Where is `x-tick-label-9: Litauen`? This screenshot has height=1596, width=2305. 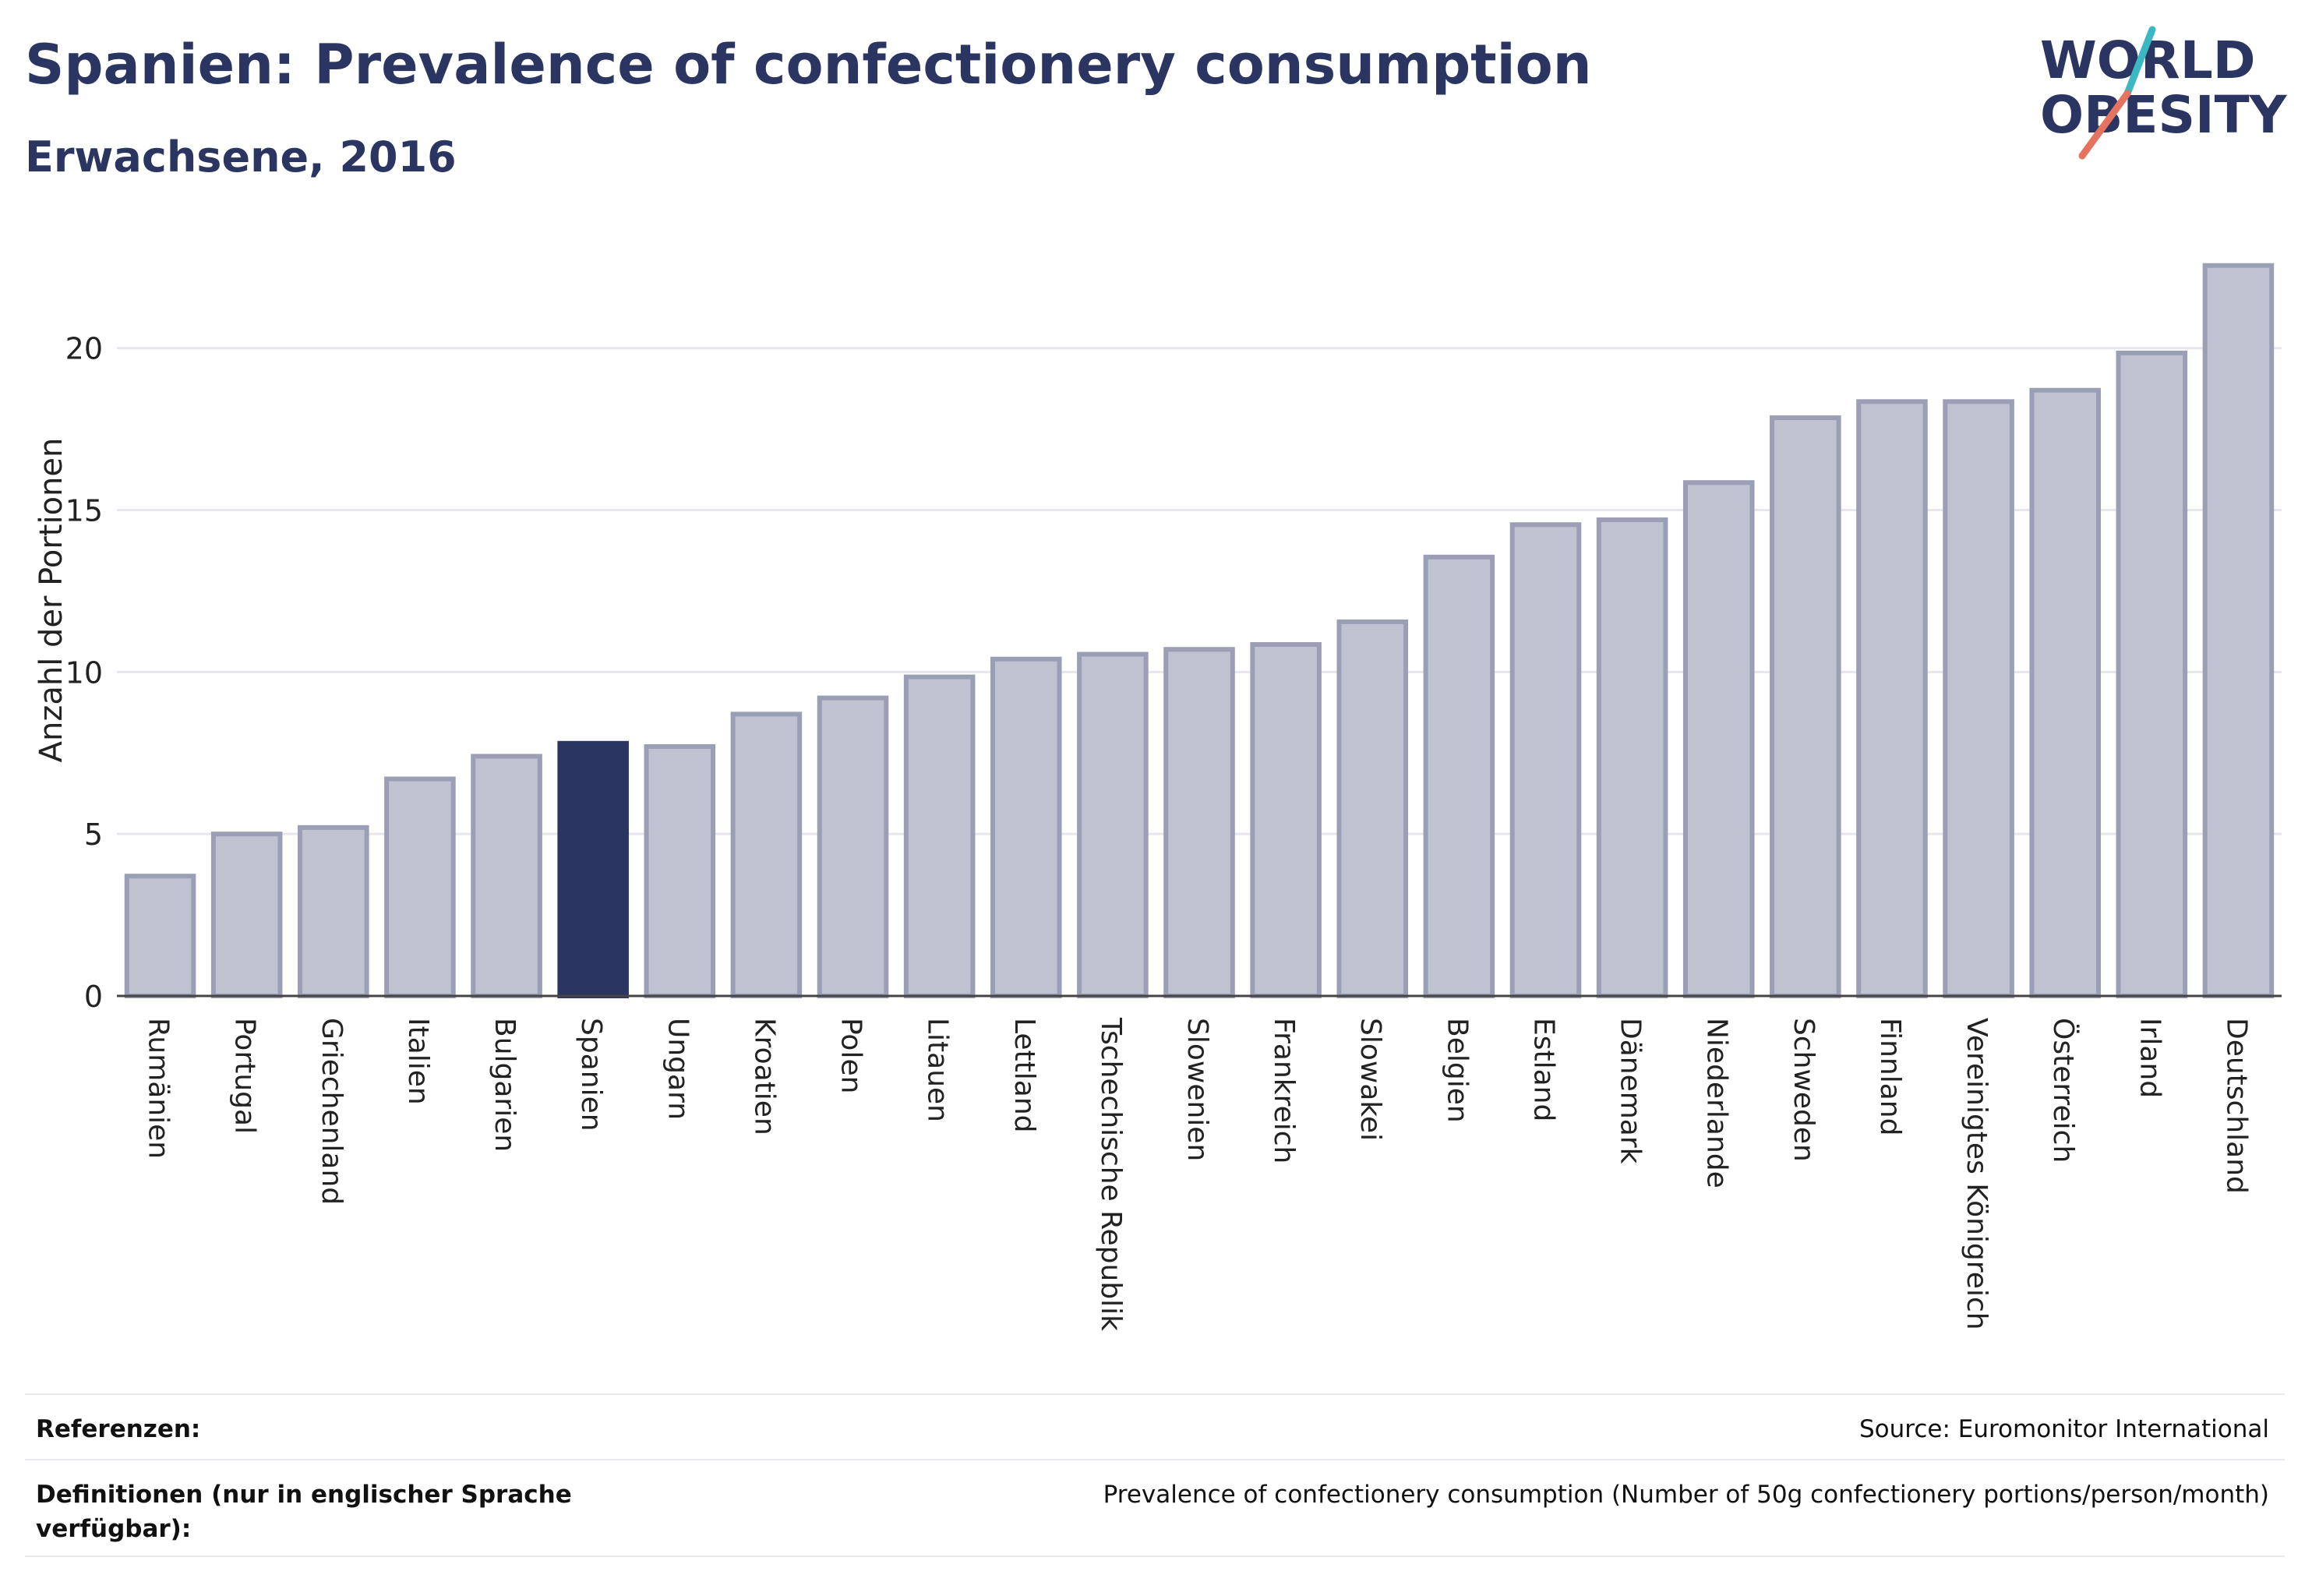
x-tick-label-9: Litauen is located at coordinates (938, 1070).